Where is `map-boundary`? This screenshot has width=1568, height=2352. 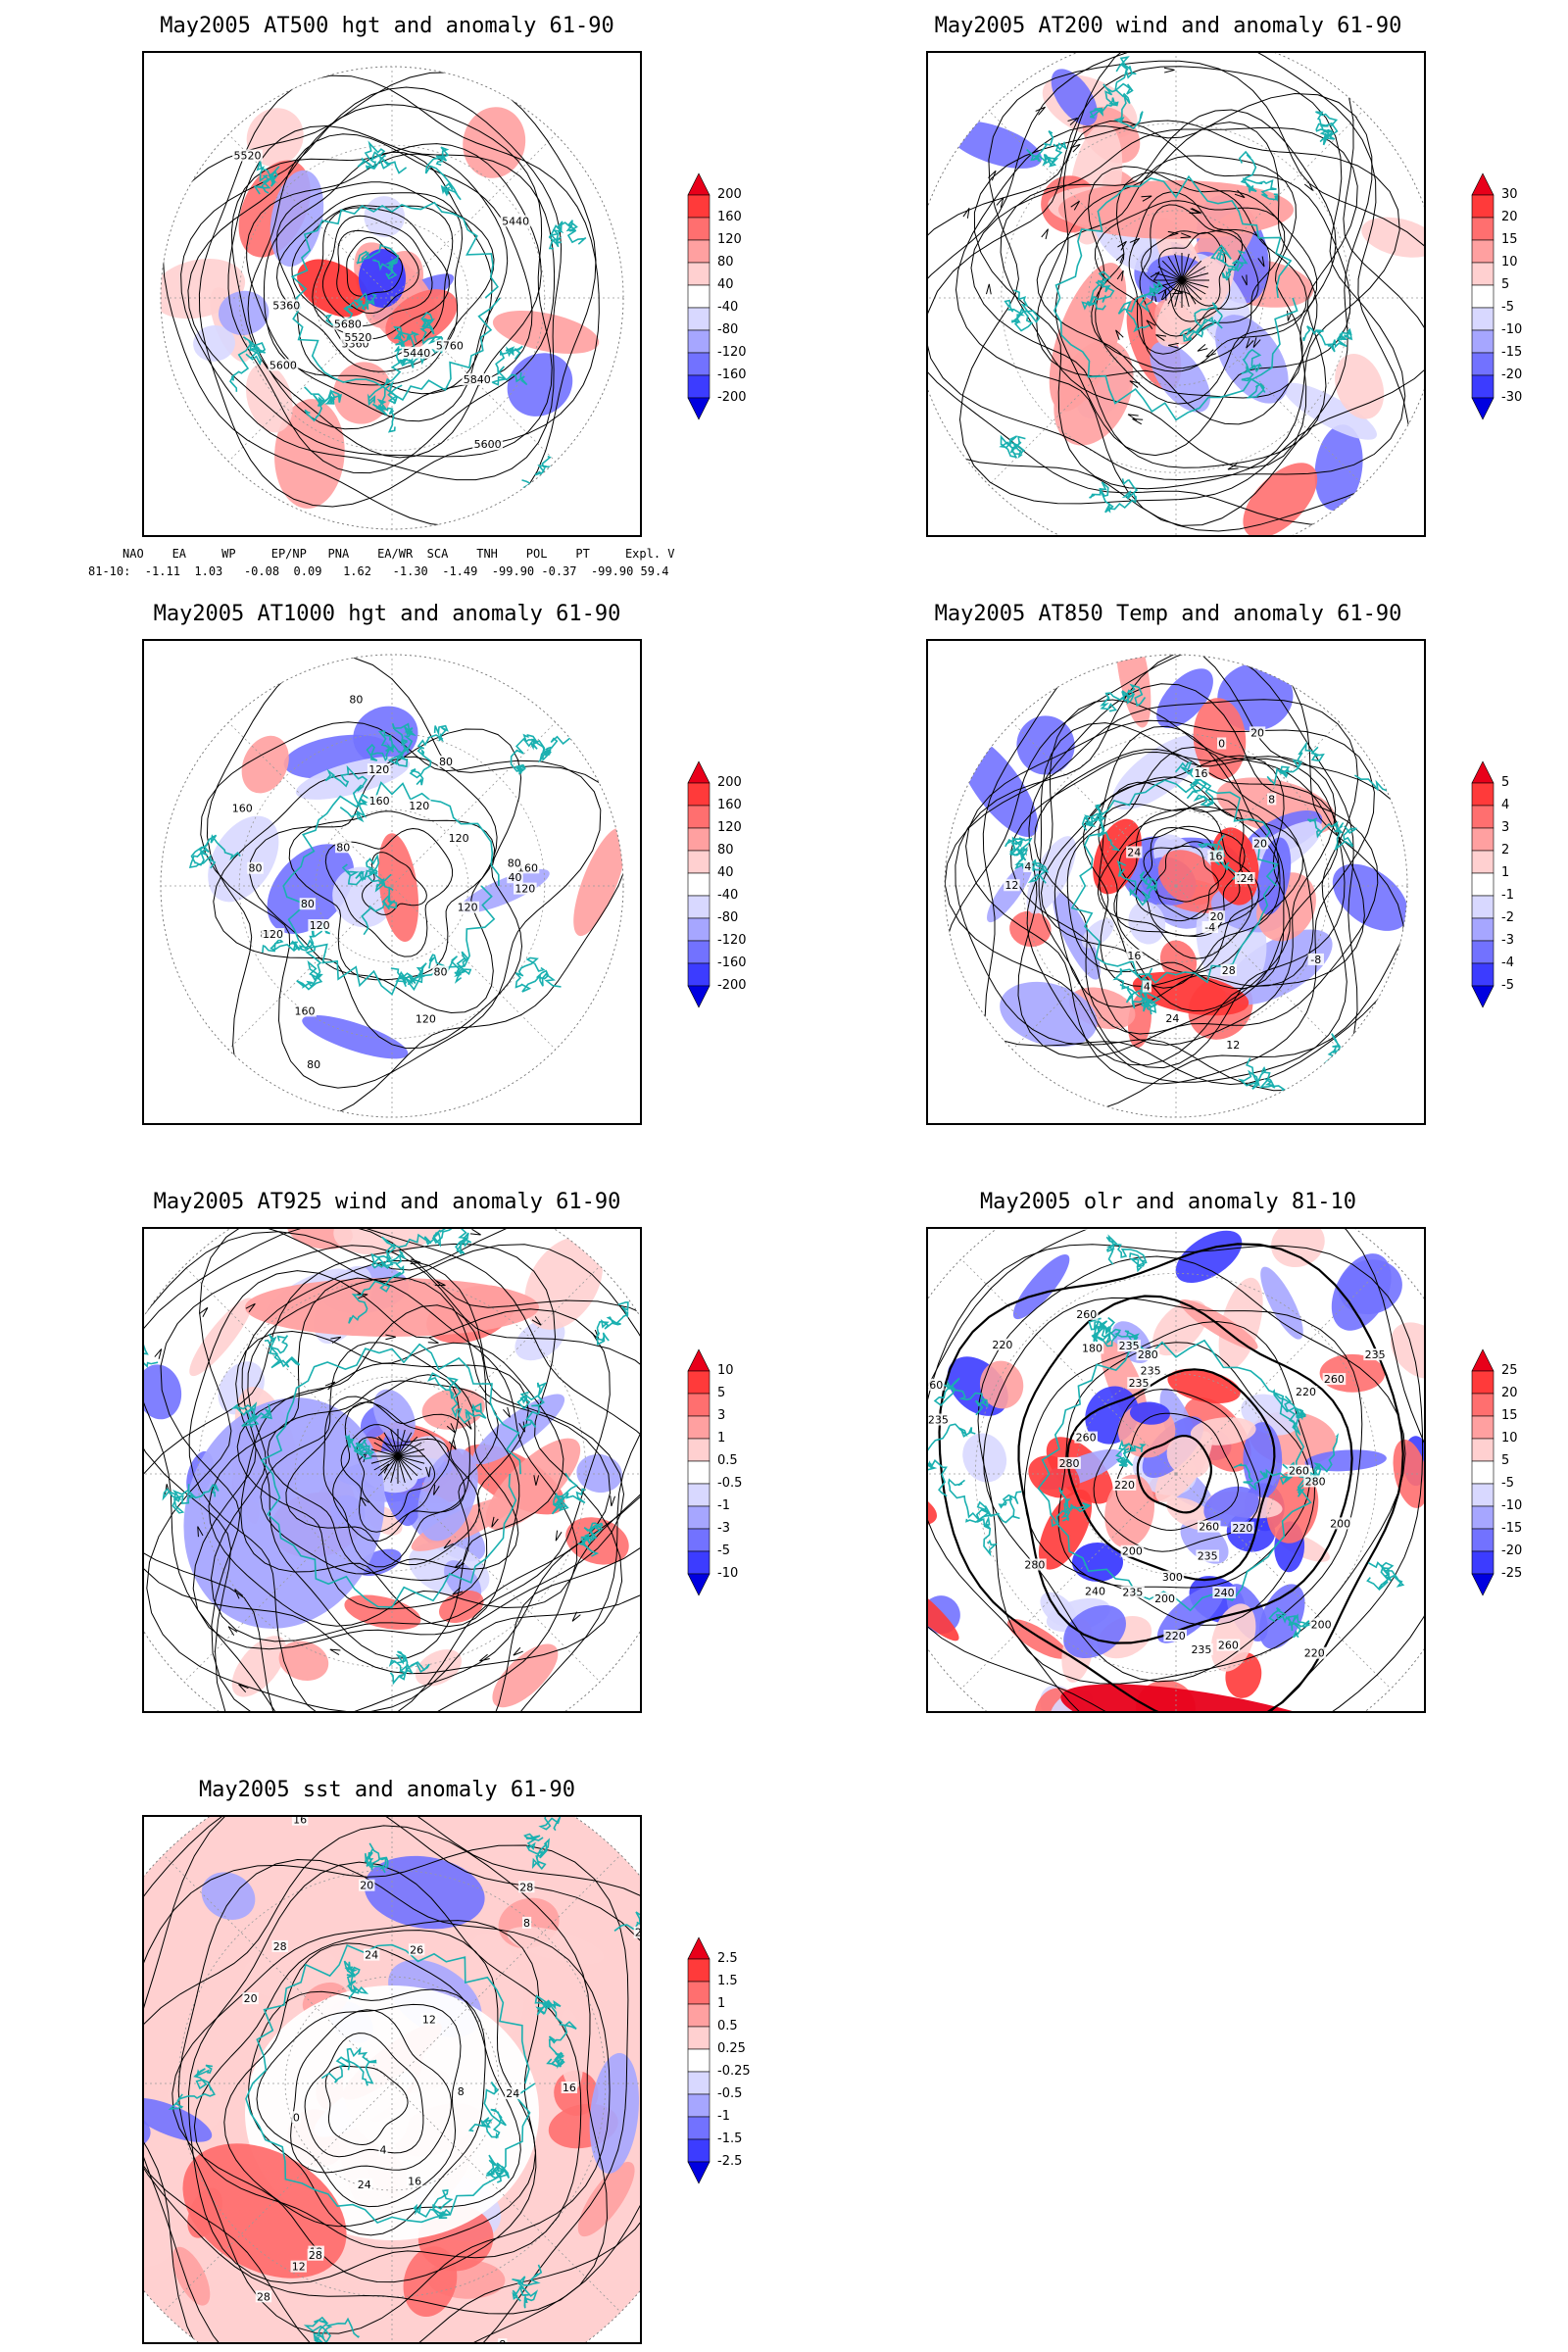 map-boundary is located at coordinates (392, 886).